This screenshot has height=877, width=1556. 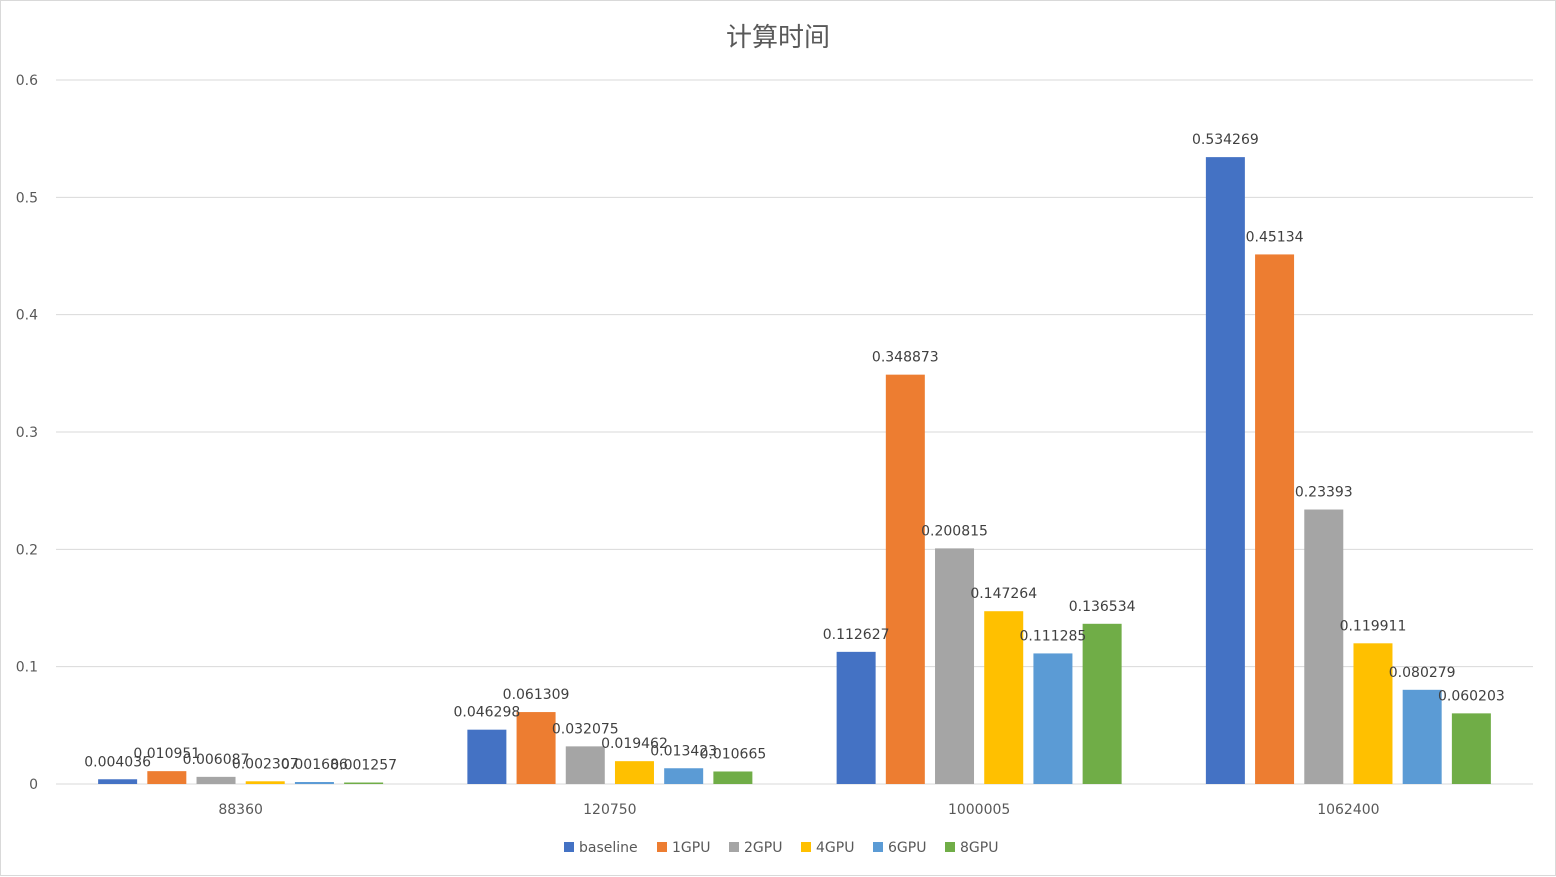 I want to click on data-label: 0.046298, so click(x=486, y=713).